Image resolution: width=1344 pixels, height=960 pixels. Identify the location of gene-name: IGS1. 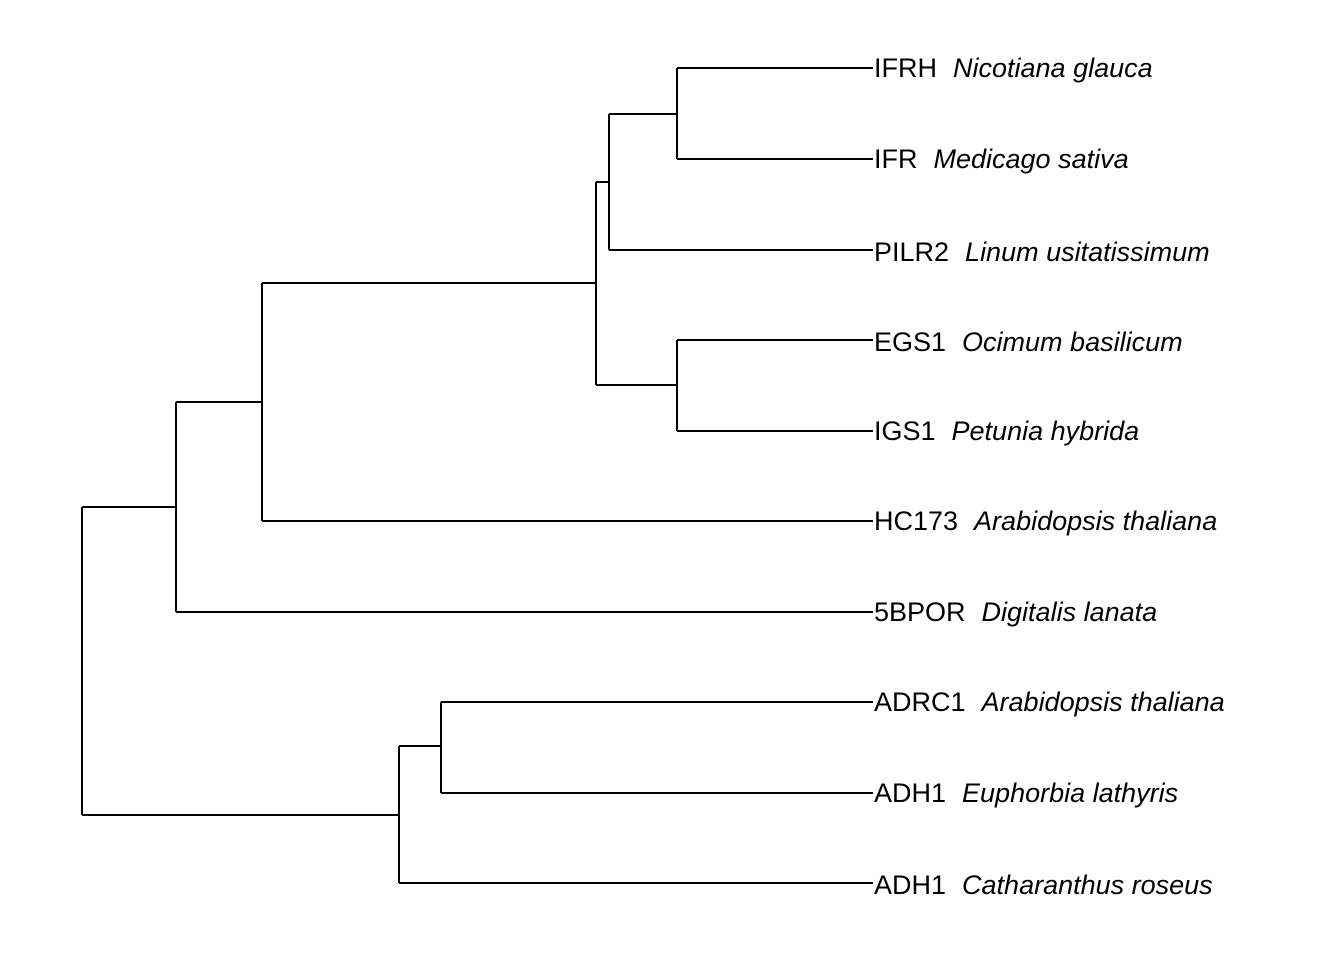
(905, 431).